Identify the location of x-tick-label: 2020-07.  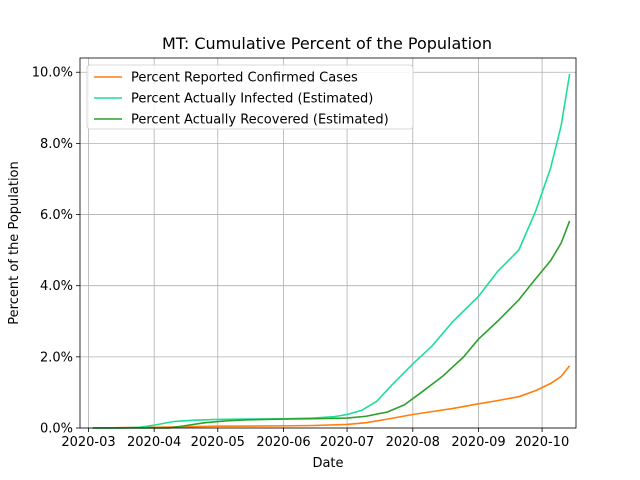
(347, 442).